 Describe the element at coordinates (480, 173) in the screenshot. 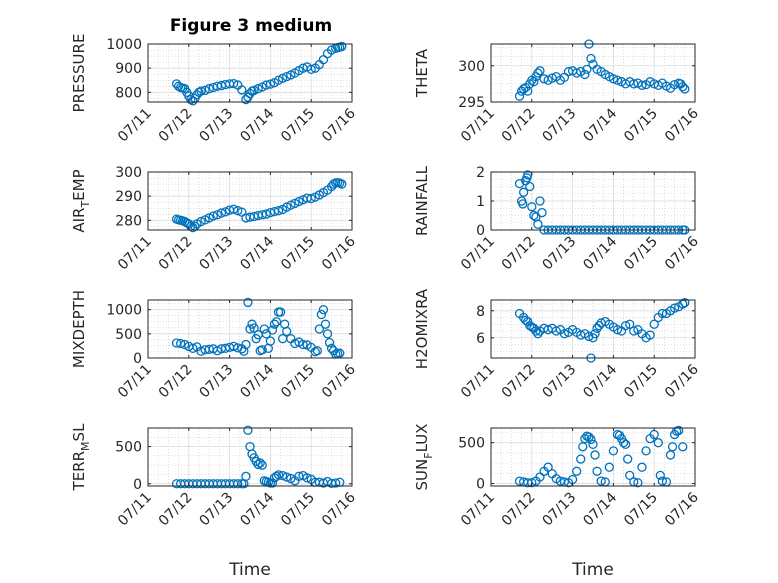

I see `y-tick-label: 2` at that location.